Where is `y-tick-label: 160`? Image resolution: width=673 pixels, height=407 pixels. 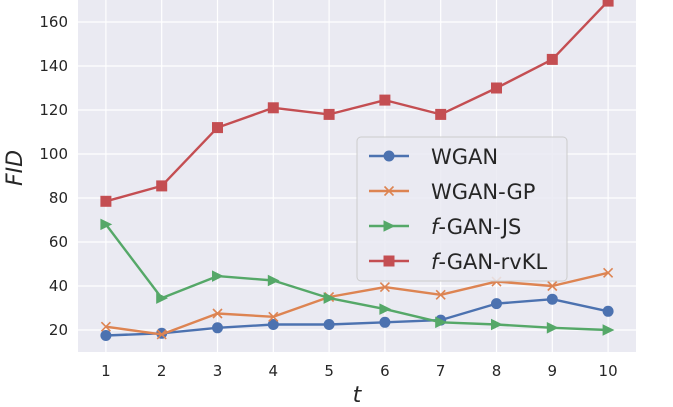 y-tick-label: 160 is located at coordinates (53, 22).